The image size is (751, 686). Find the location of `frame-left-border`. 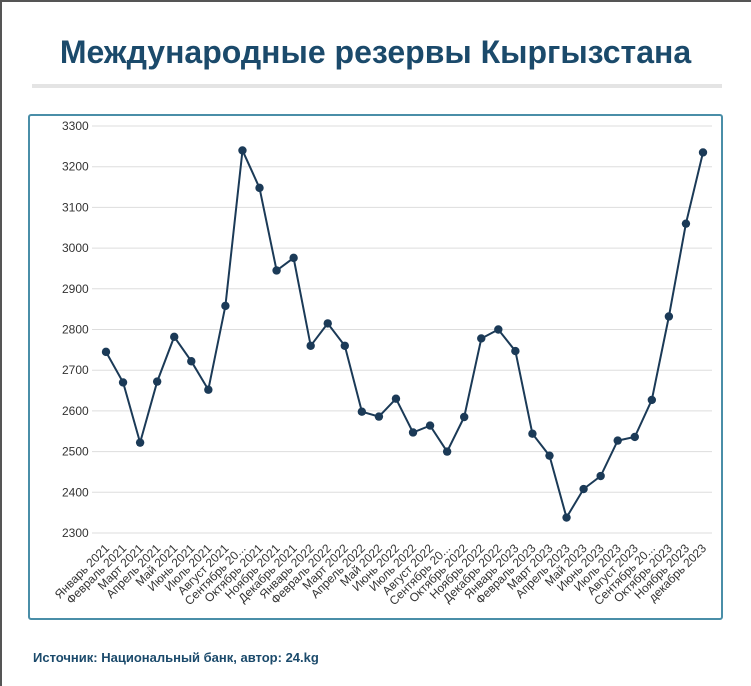

frame-left-border is located at coordinates (1, 343).